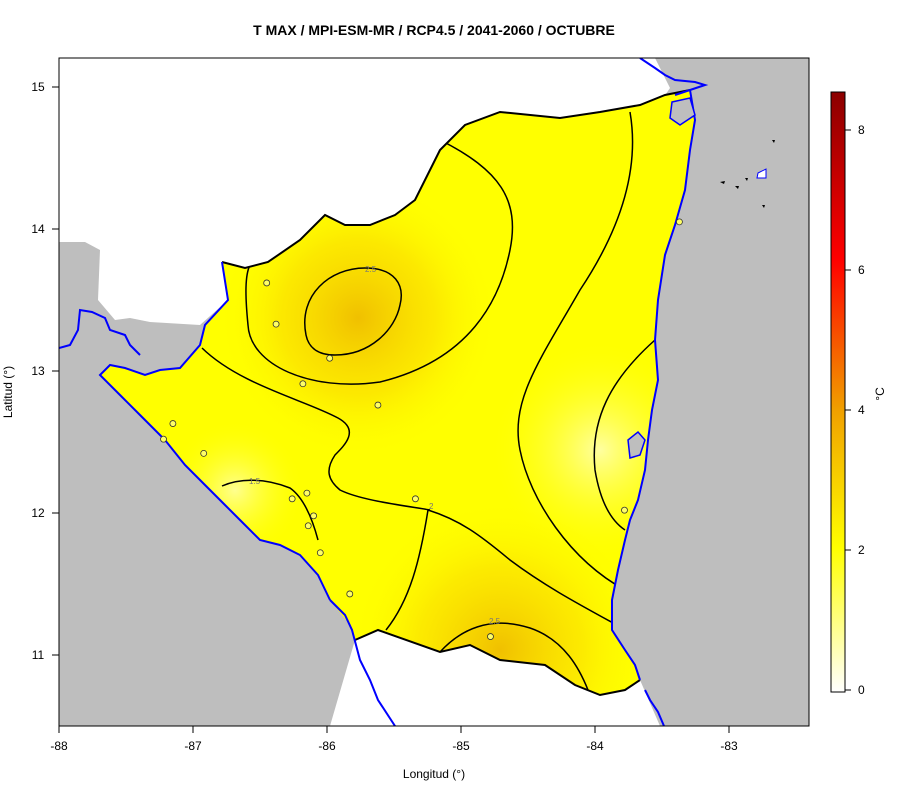 This screenshot has width=900, height=800. Describe the element at coordinates (654, 707) in the screenshot. I see `costa-rica-caribbean-coast` at that location.